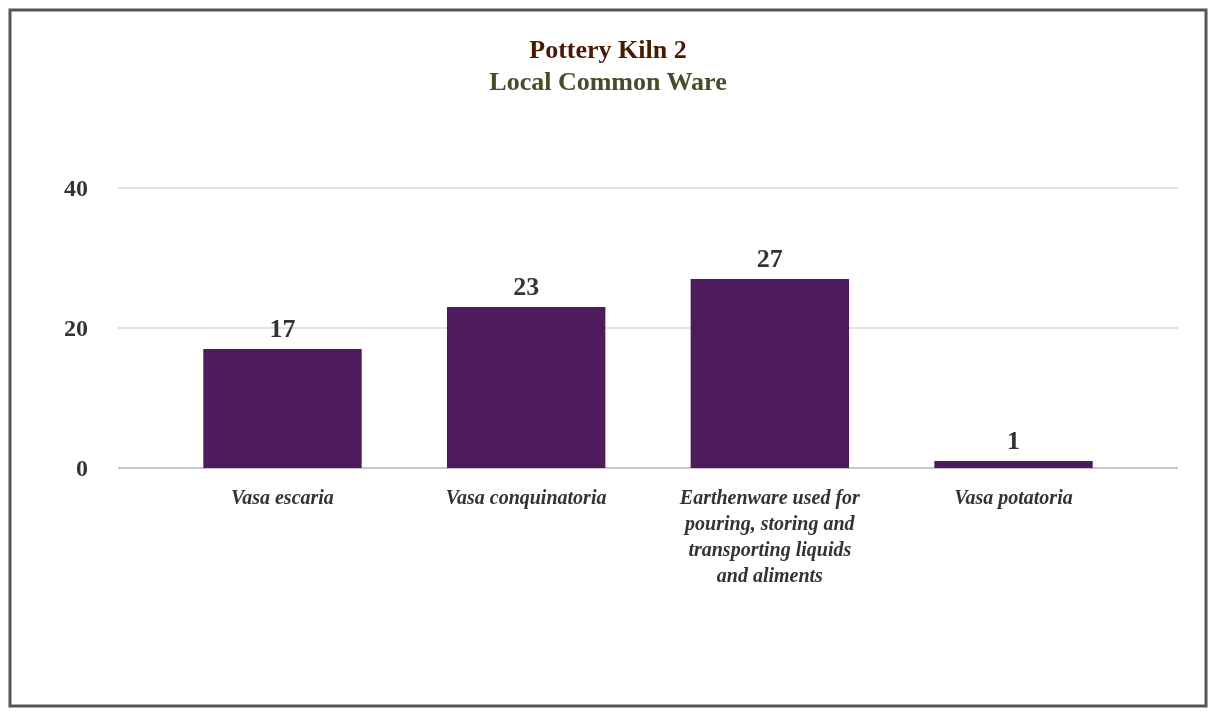  Describe the element at coordinates (608, 49) in the screenshot. I see `chart-title: Pottery Kiln 2` at that location.